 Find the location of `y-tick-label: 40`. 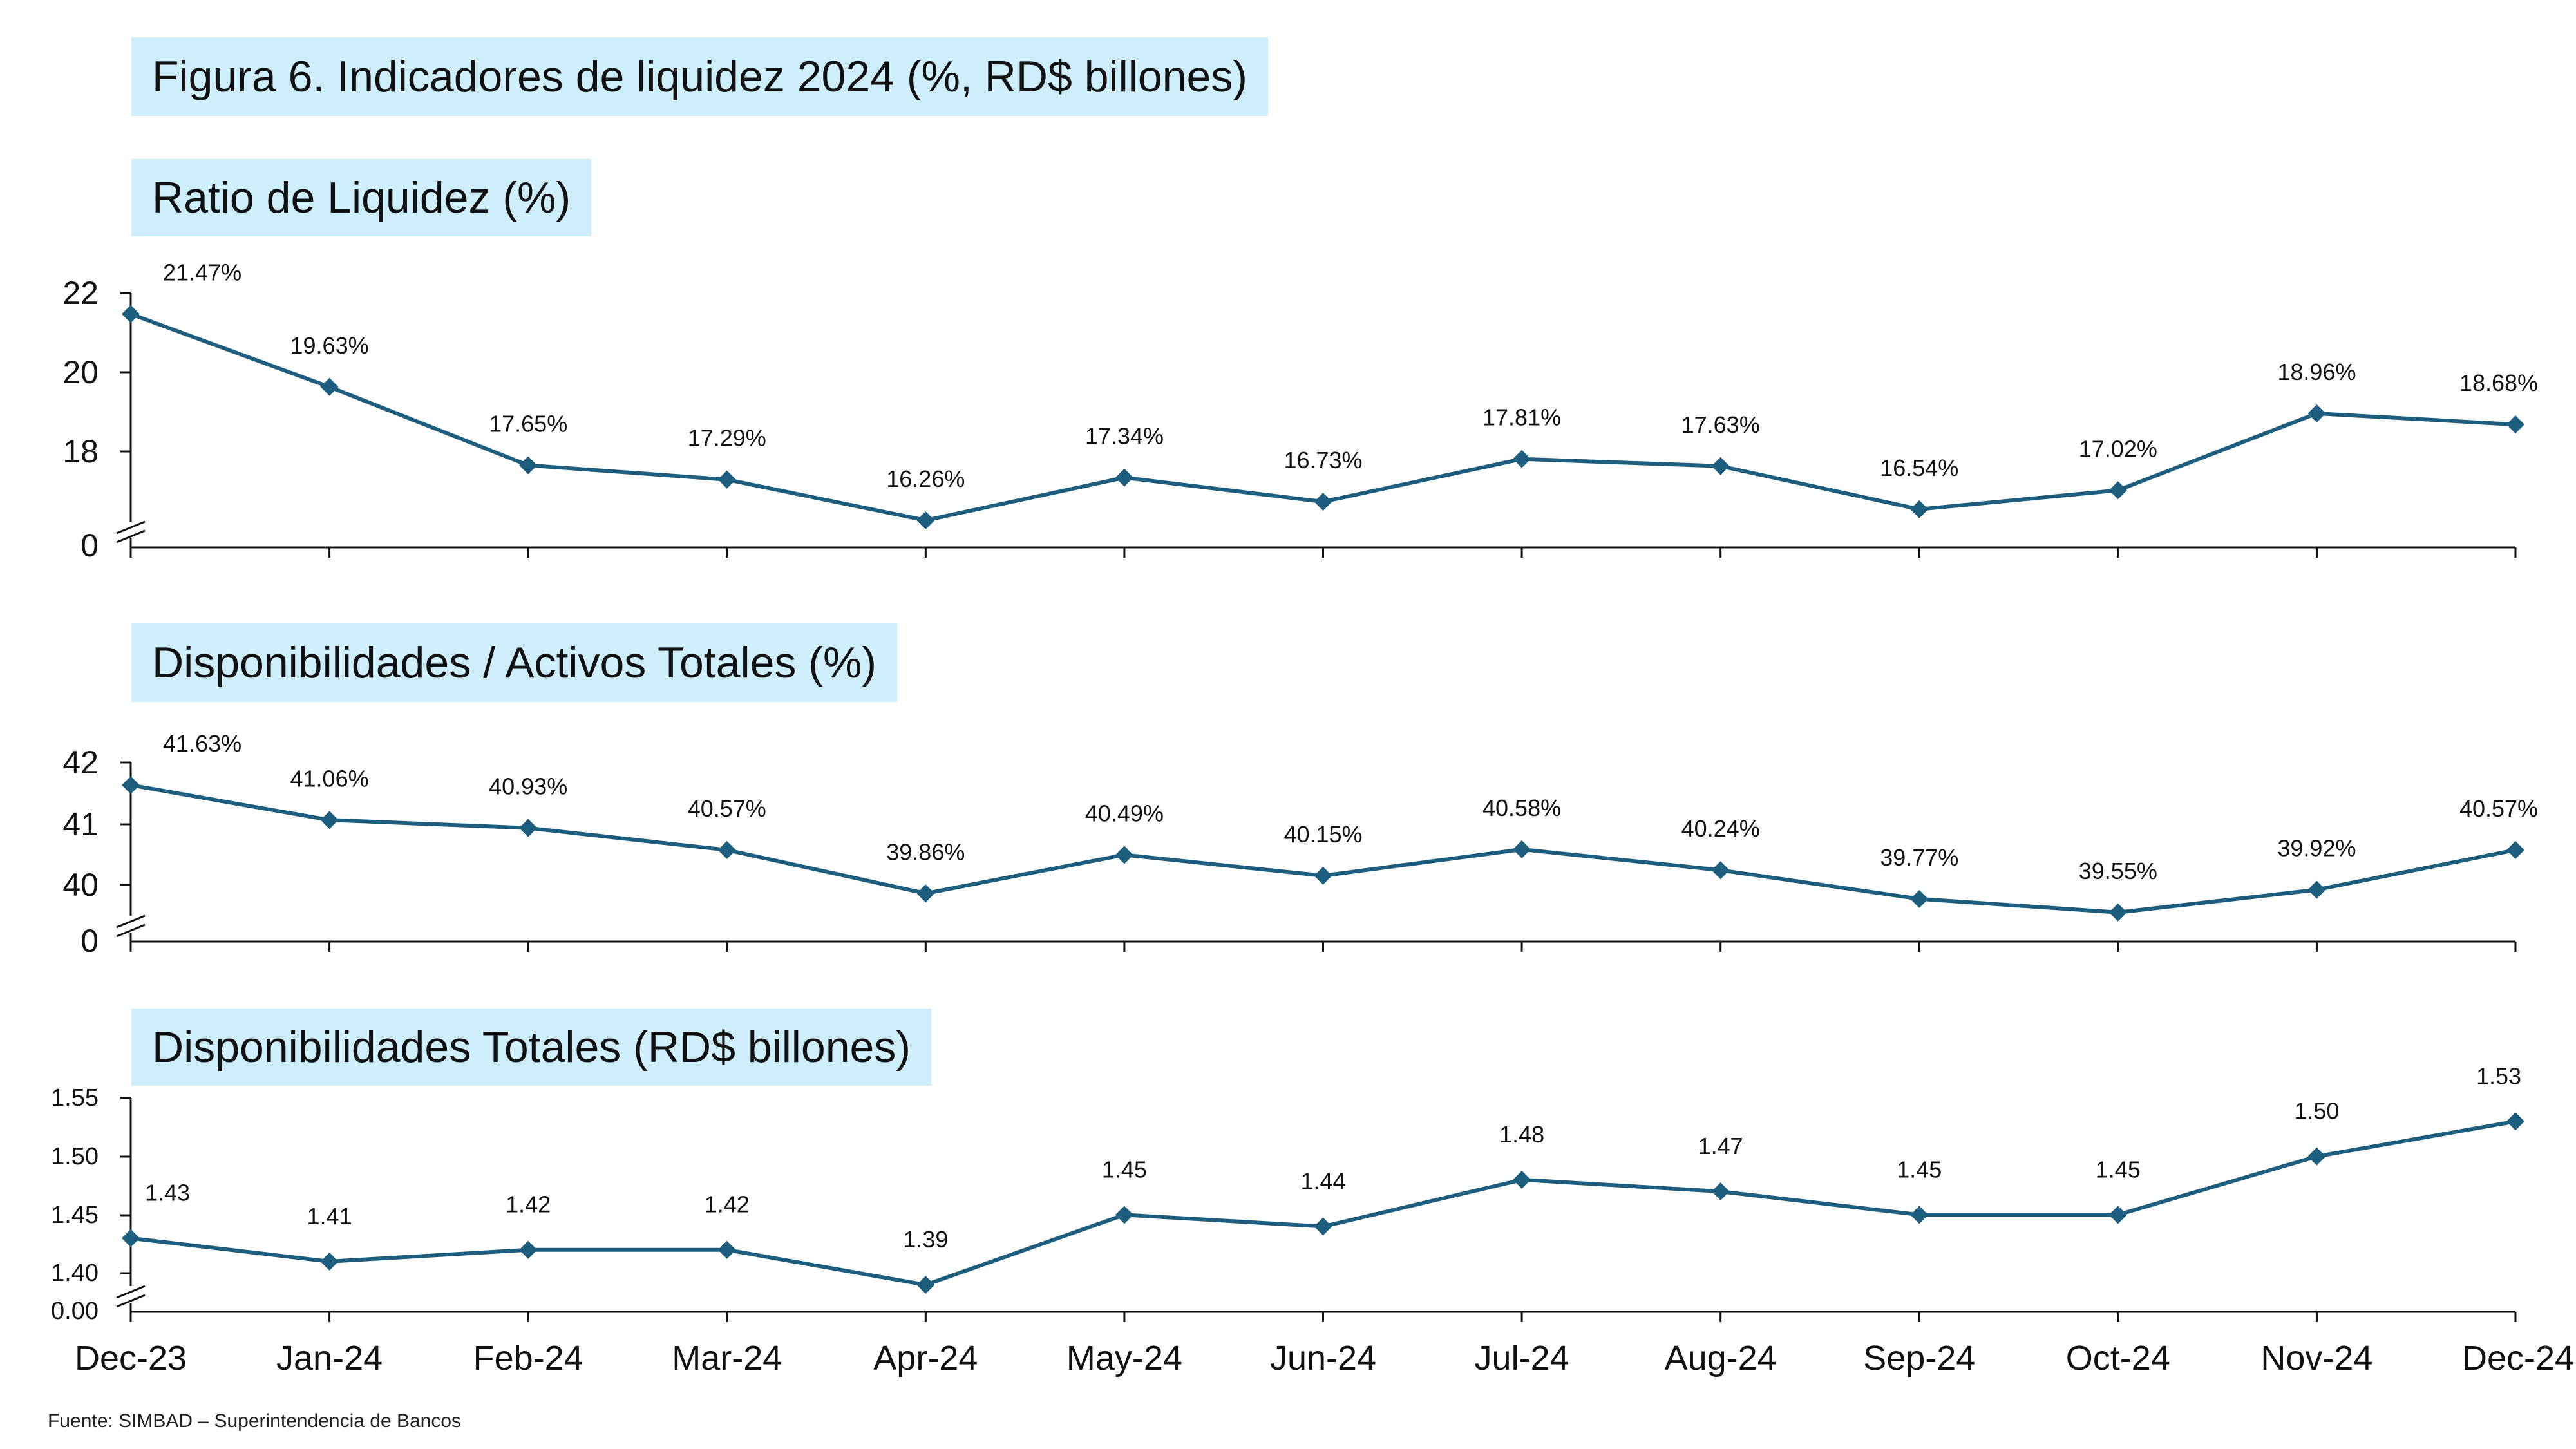

y-tick-label: 40 is located at coordinates (80, 885).